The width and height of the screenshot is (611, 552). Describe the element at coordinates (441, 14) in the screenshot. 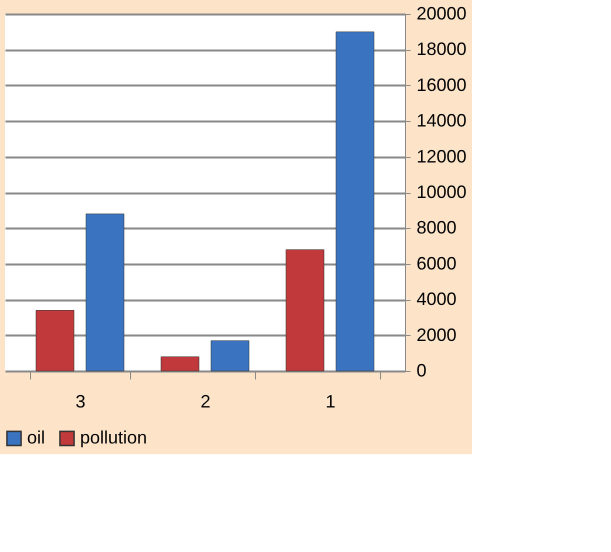

I see `y-tick-label: 20000` at that location.